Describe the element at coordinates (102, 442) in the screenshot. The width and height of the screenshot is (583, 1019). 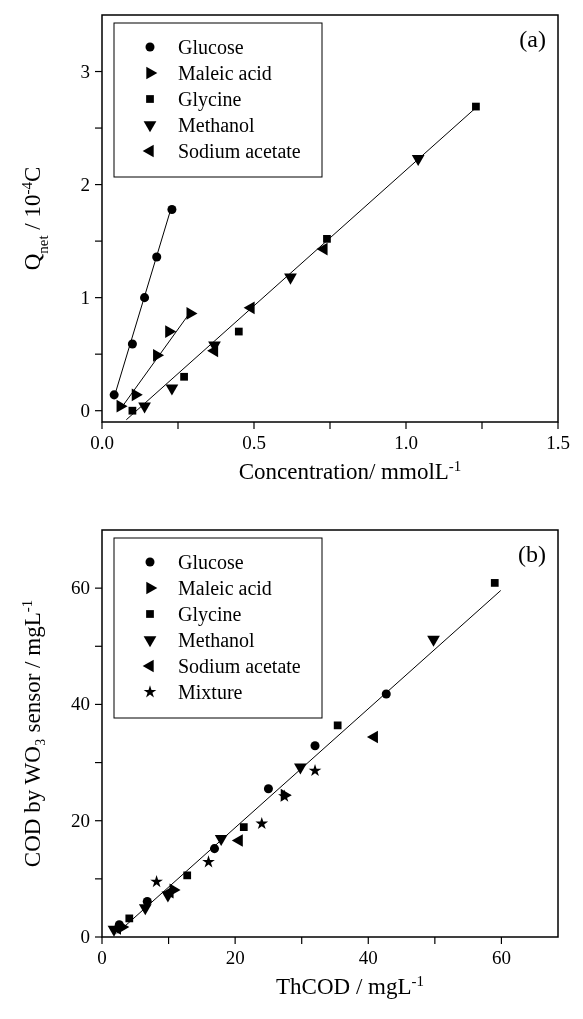
I see `x-tick-label: 0.0` at that location.